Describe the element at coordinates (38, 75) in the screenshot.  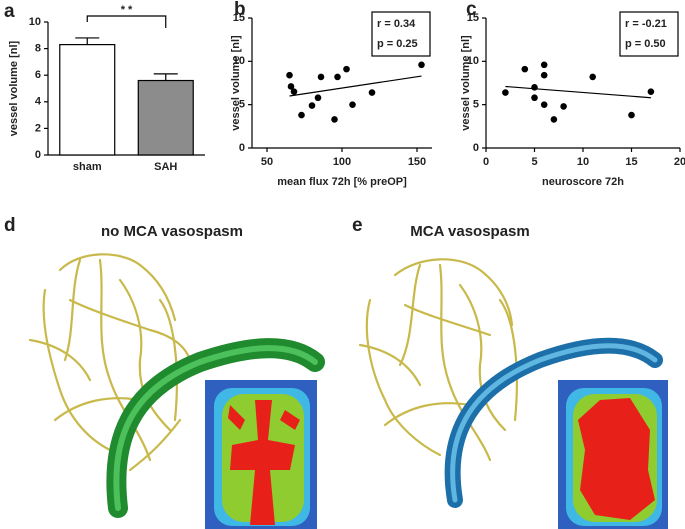
I see `y-tick-label: 6` at that location.